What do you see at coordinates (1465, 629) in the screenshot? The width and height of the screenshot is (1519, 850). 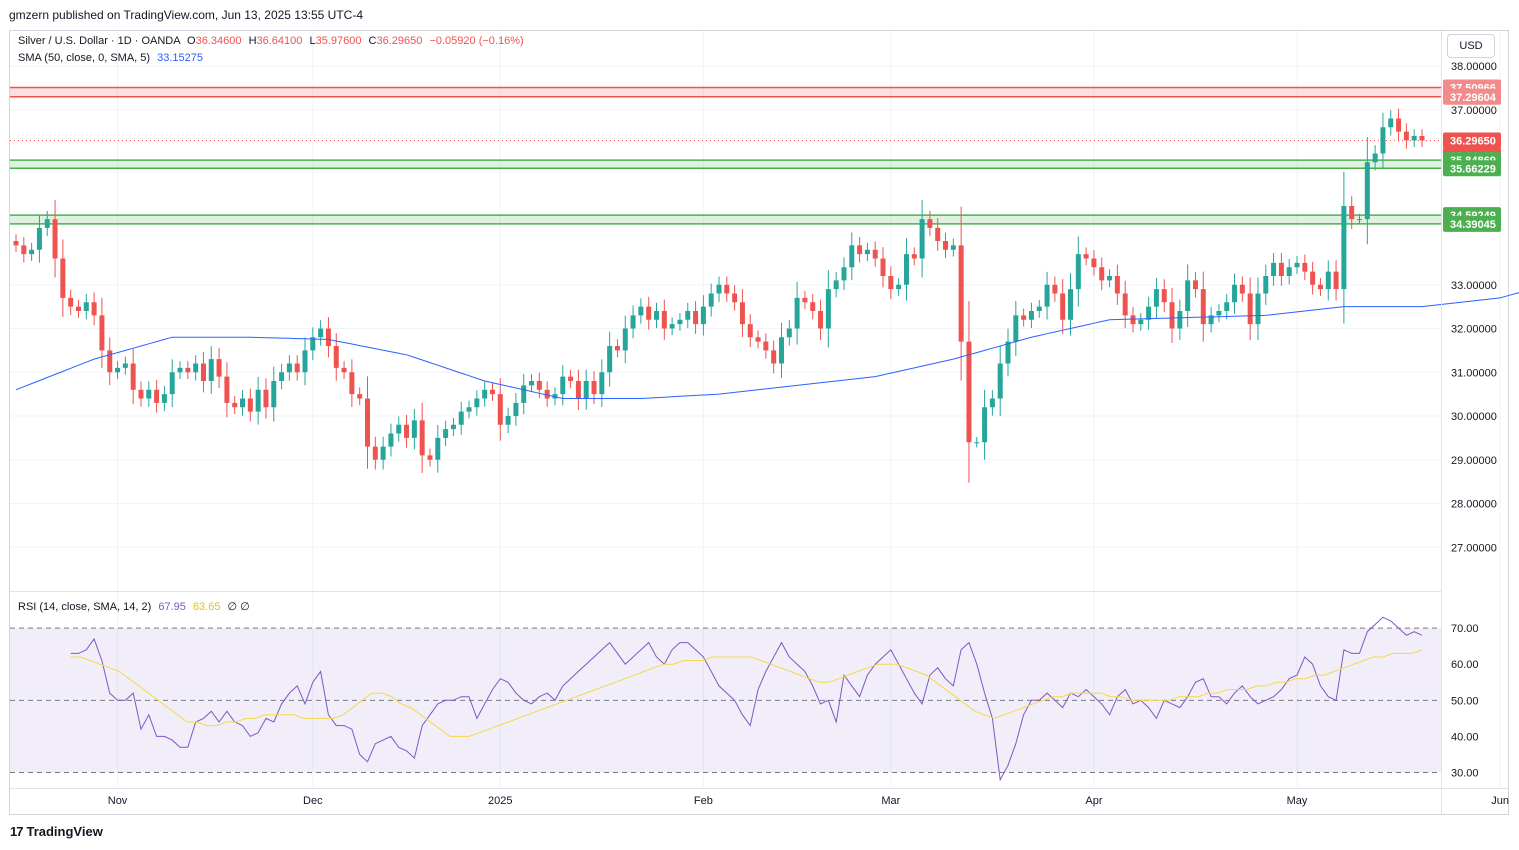 I see `rsi-tick-label: 70.00` at bounding box center [1465, 629].